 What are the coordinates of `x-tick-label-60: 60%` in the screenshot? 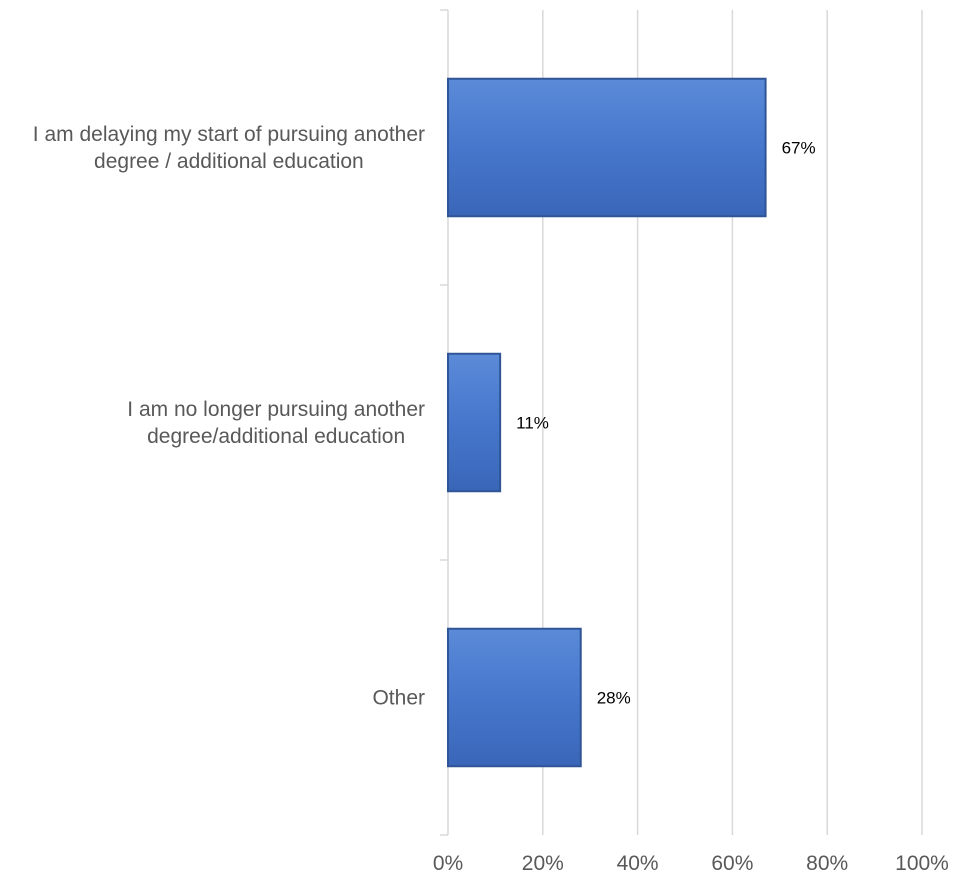 It's located at (732, 863).